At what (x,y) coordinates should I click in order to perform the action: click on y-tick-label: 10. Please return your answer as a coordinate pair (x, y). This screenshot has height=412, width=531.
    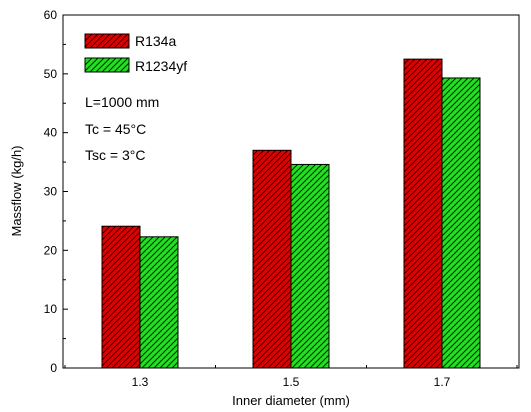
    Looking at the image, I should click on (51, 309).